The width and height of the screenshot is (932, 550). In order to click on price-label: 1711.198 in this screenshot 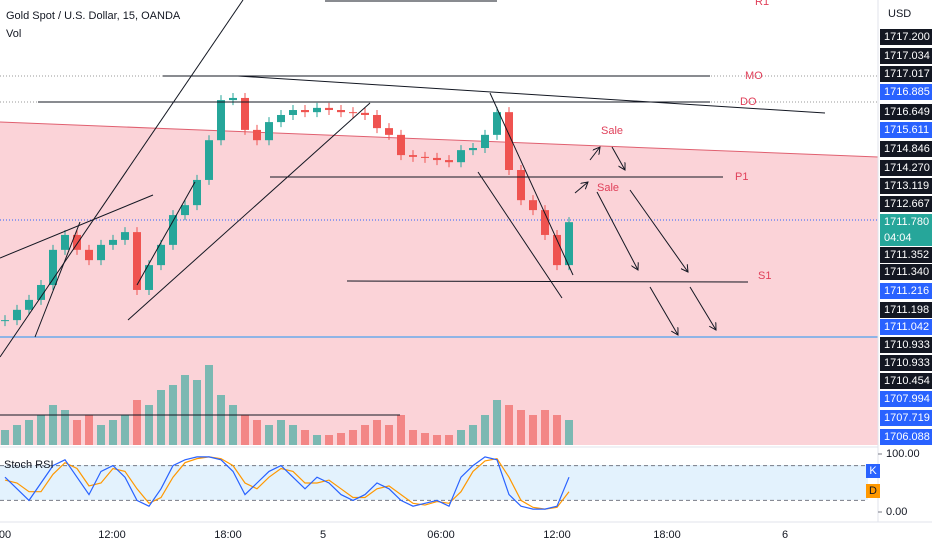, I will do `click(906, 310)`.